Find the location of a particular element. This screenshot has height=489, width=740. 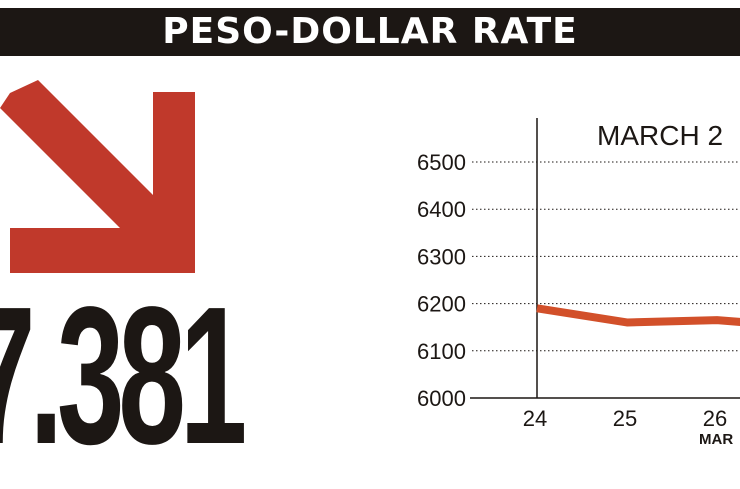

rate-value: 7.381 is located at coordinates (123, 375).